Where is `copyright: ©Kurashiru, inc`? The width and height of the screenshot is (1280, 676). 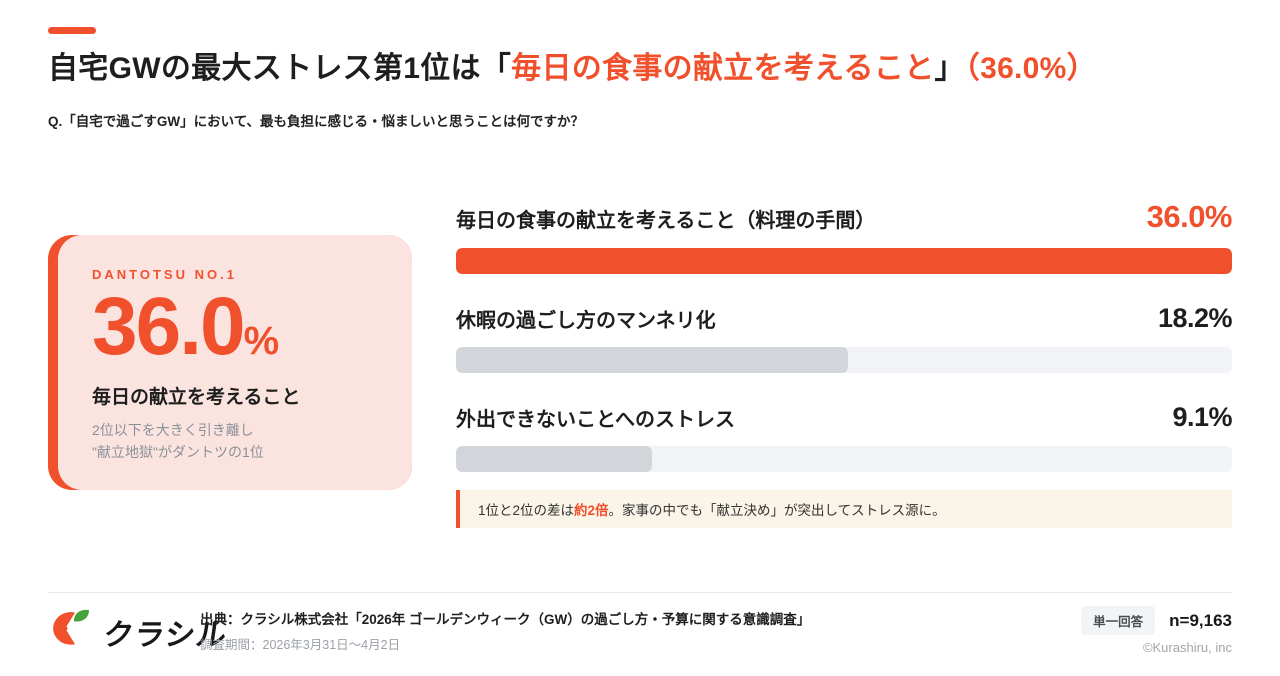 copyright: ©Kurashiru, inc is located at coordinates (1187, 647).